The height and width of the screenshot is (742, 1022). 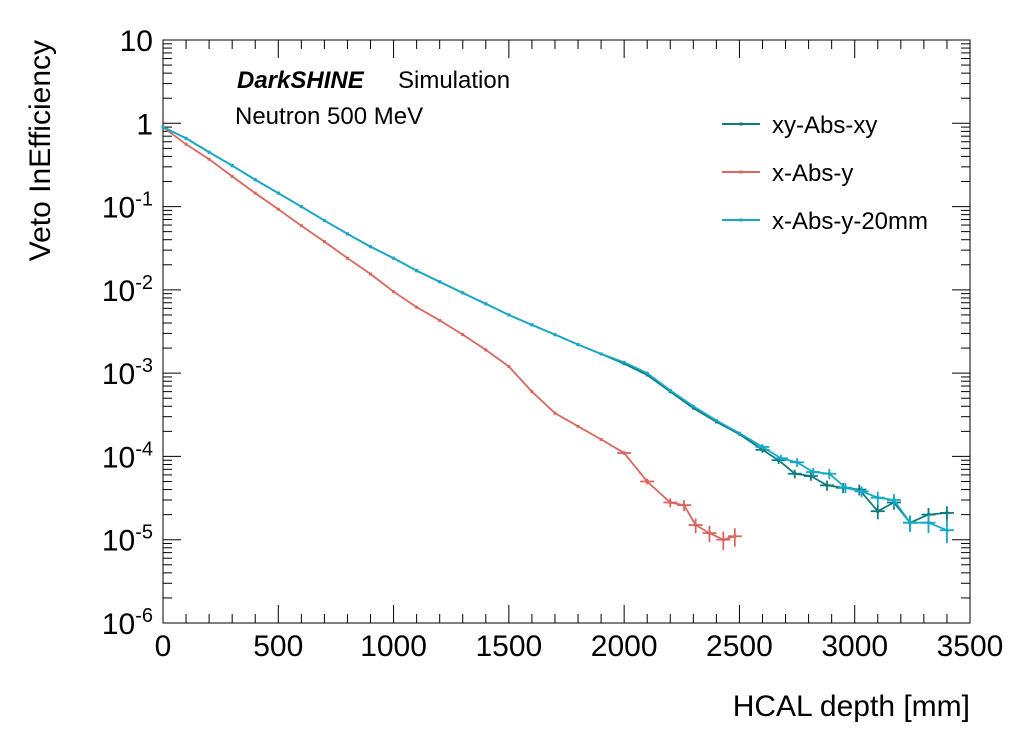 I want to click on y-tick-label: 10⁻⁶, so click(x=127, y=623).